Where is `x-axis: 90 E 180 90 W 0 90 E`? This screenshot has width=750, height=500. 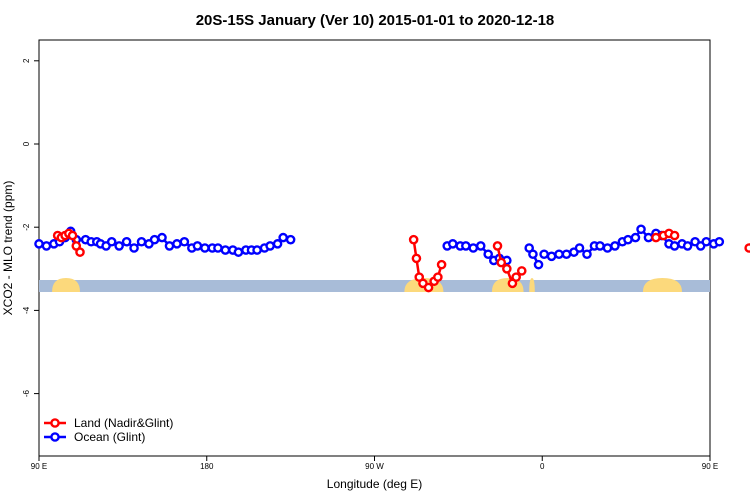 x-axis: 90 E 180 90 W 0 90 E is located at coordinates (374, 463).